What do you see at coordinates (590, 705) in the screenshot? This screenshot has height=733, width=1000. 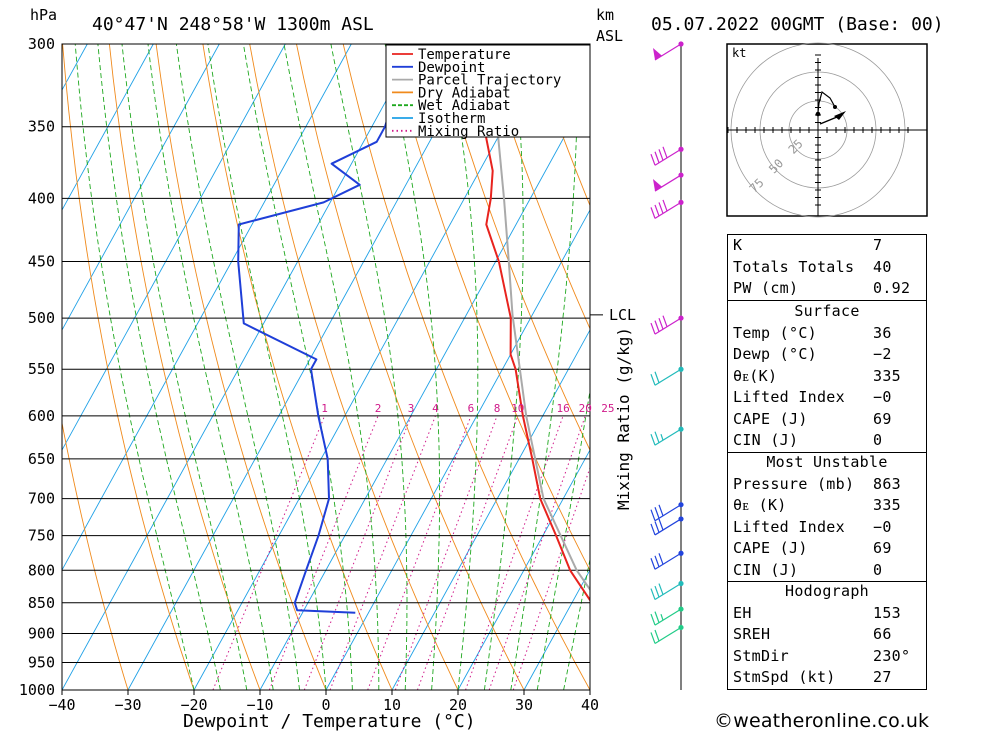 I see `temperature-tick-label: 40` at bounding box center [590, 705].